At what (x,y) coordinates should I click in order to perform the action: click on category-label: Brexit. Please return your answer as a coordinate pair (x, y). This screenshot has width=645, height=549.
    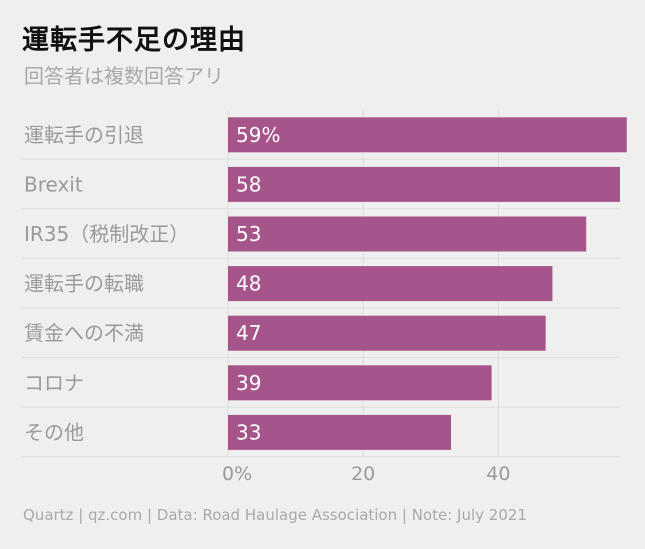
    Looking at the image, I should click on (53, 184).